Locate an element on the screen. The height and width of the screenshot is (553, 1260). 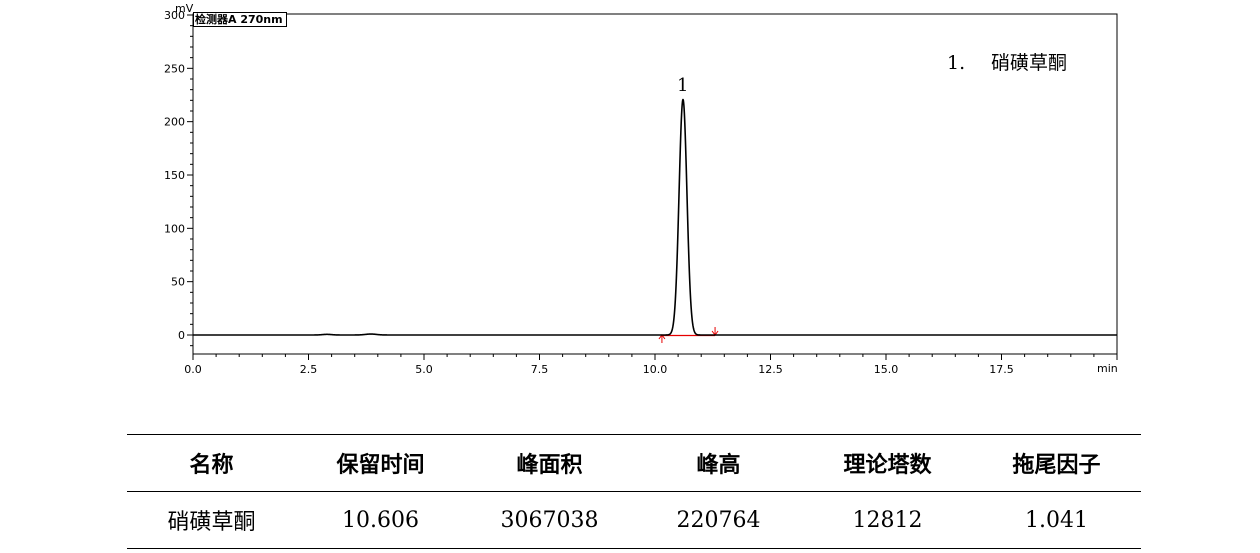
header-retention-time: 保留时间 is located at coordinates (380, 465).